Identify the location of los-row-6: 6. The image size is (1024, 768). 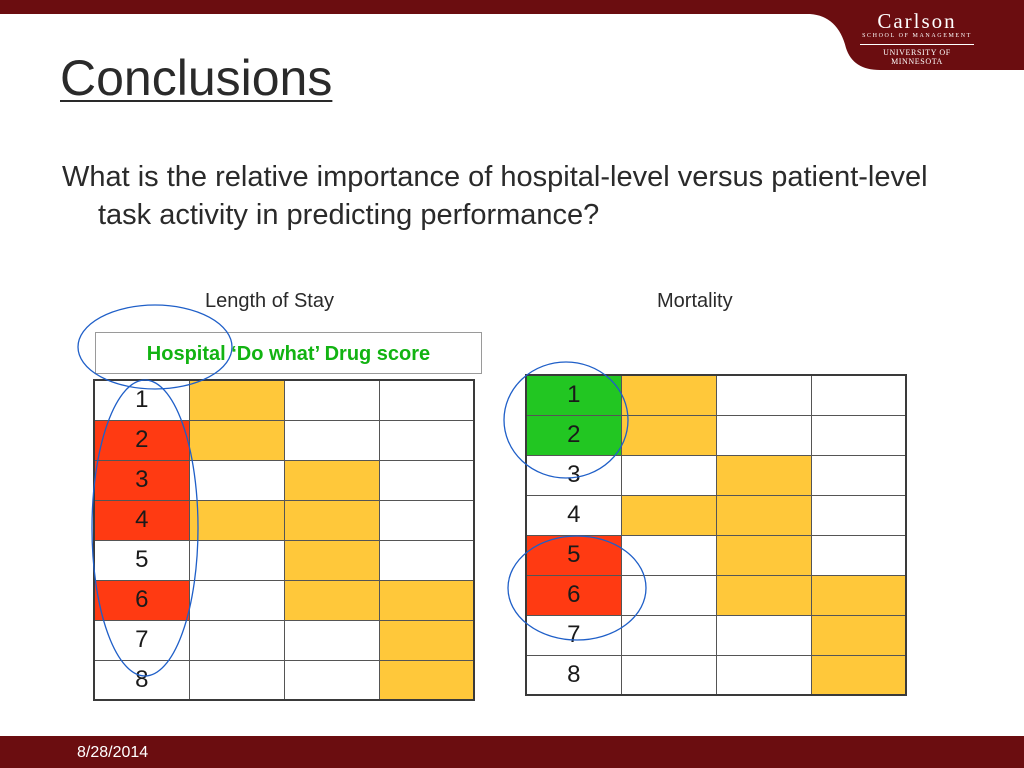
(284, 600).